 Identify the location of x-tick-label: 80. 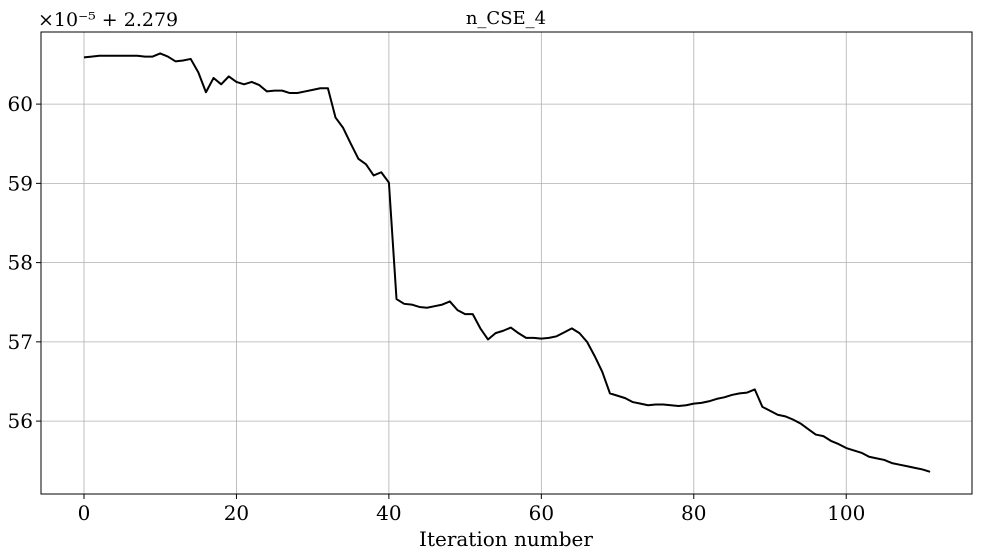
(693, 513).